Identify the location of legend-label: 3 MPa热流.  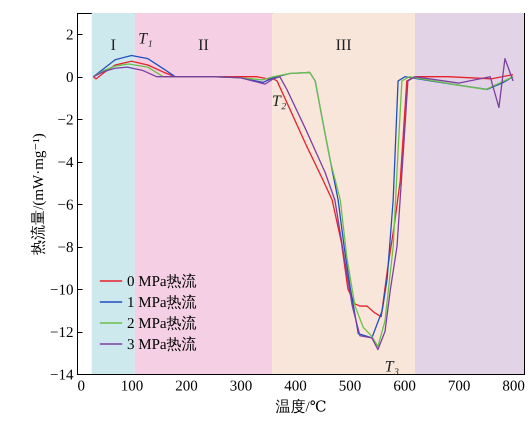
(162, 344).